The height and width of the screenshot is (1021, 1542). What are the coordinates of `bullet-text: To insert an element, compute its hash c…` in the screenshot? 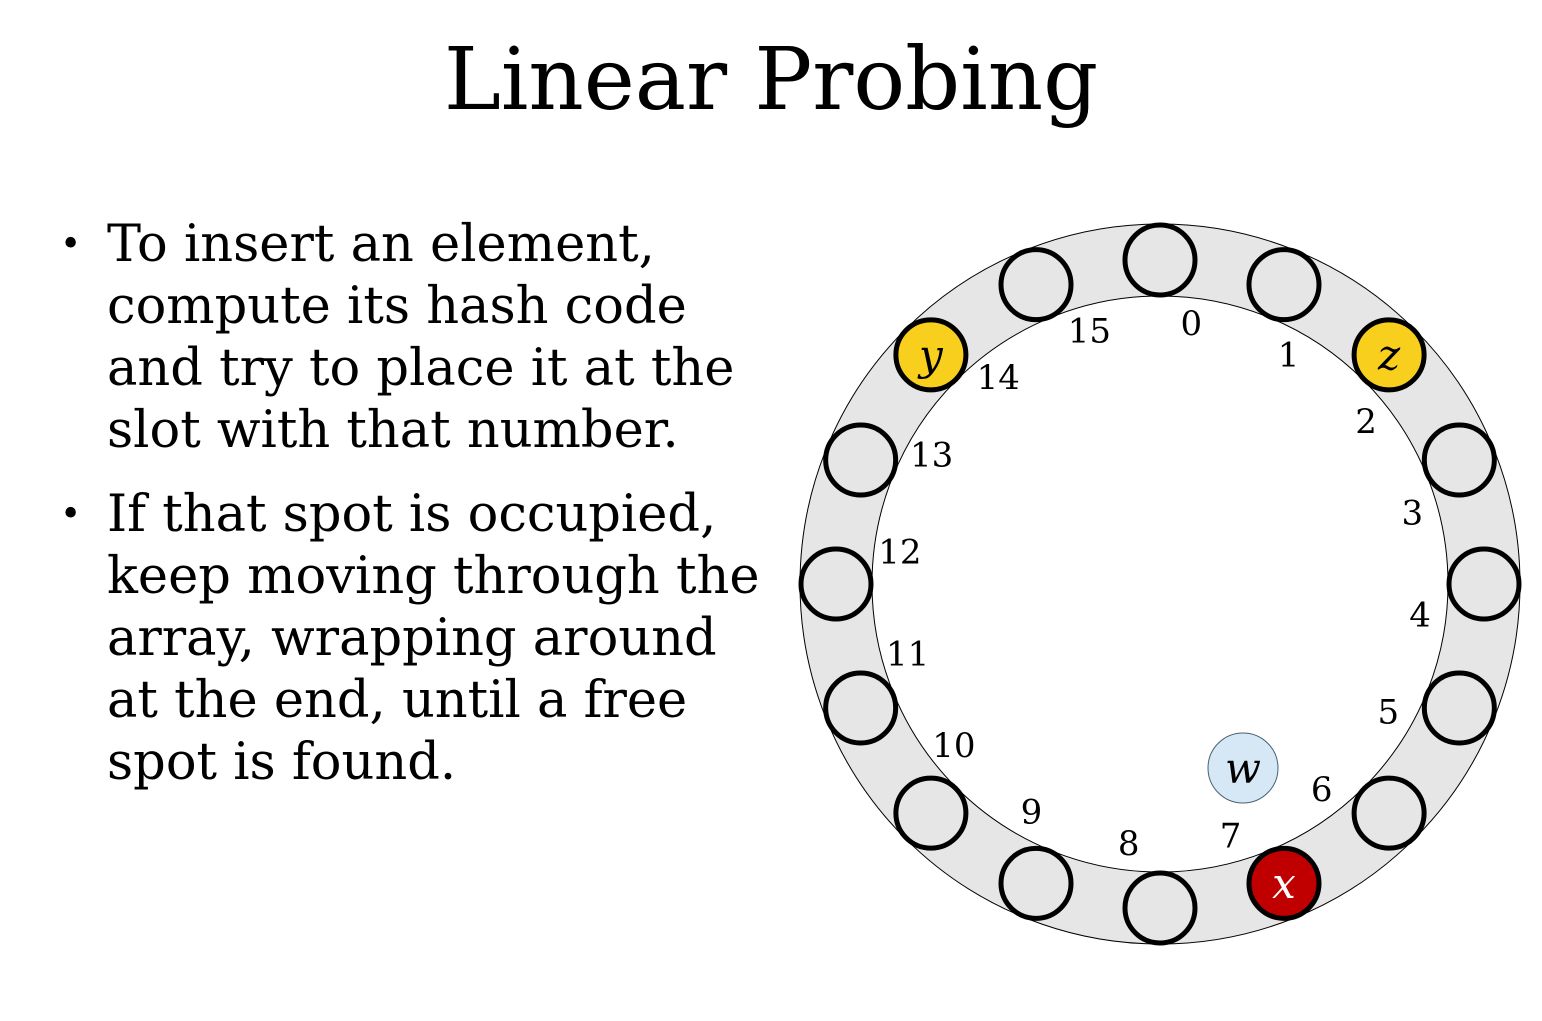 It's located at (421, 337).